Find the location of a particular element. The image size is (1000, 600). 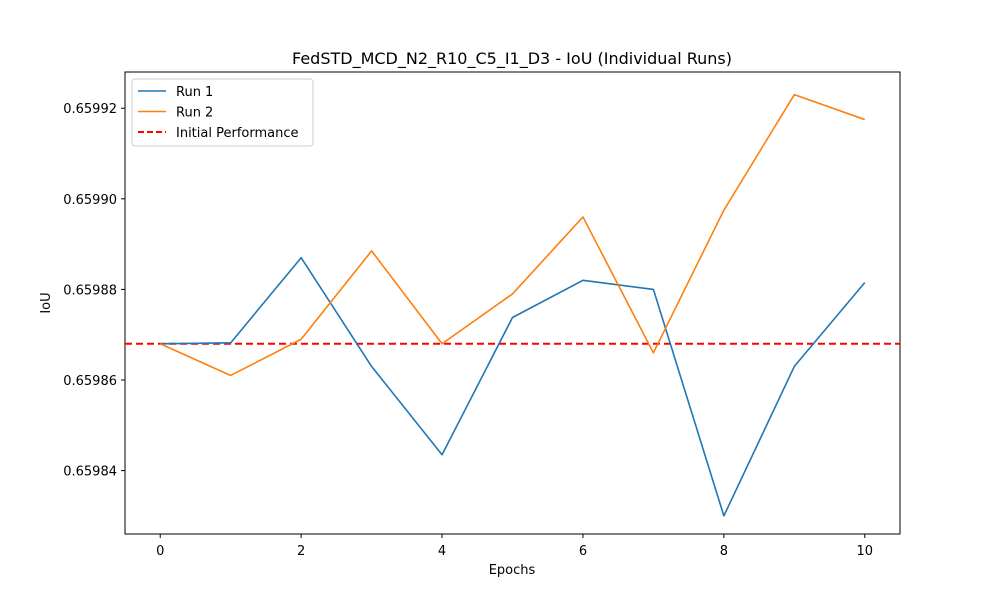

legend-label: Run 1 is located at coordinates (194, 92).